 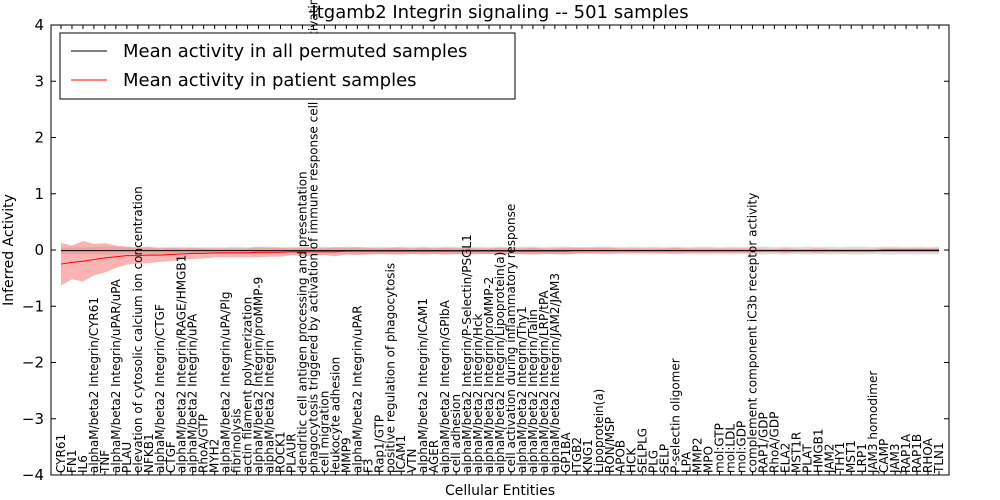 What do you see at coordinates (346, 455) in the screenshot?
I see `x-tick-label: MMP9` at bounding box center [346, 455].